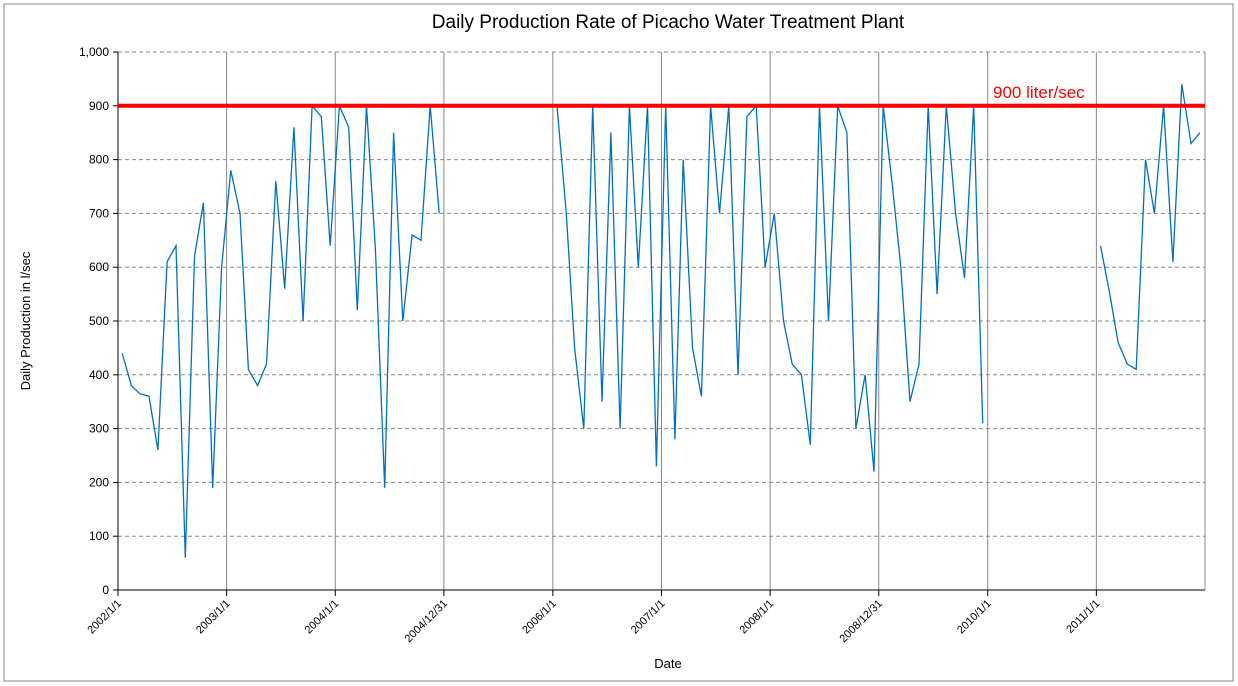 The height and width of the screenshot is (686, 1238). Describe the element at coordinates (94, 52) in the screenshot. I see `y-tick-label: 1,000` at that location.